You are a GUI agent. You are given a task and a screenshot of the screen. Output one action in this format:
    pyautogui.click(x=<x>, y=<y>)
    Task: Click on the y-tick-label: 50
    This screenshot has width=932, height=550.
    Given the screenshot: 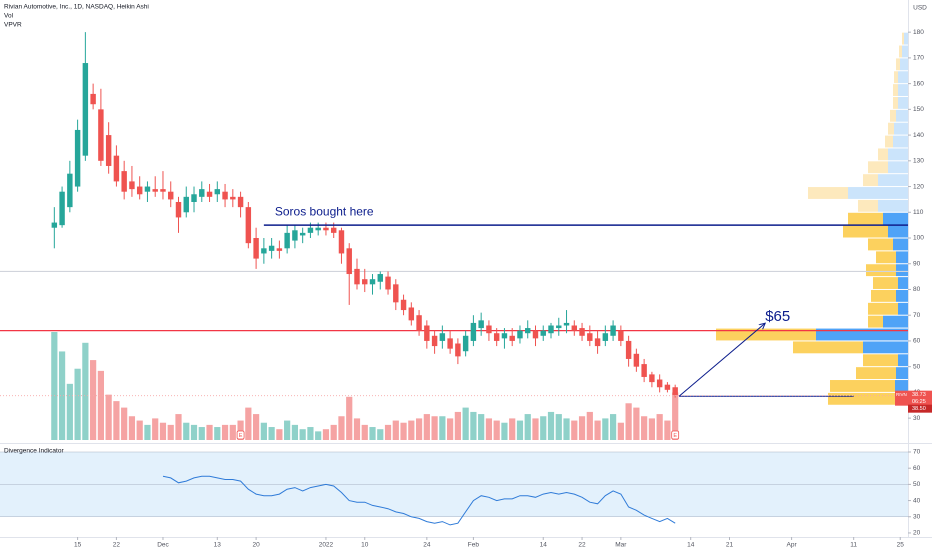 What is the action you would take?
    pyautogui.click(x=917, y=366)
    